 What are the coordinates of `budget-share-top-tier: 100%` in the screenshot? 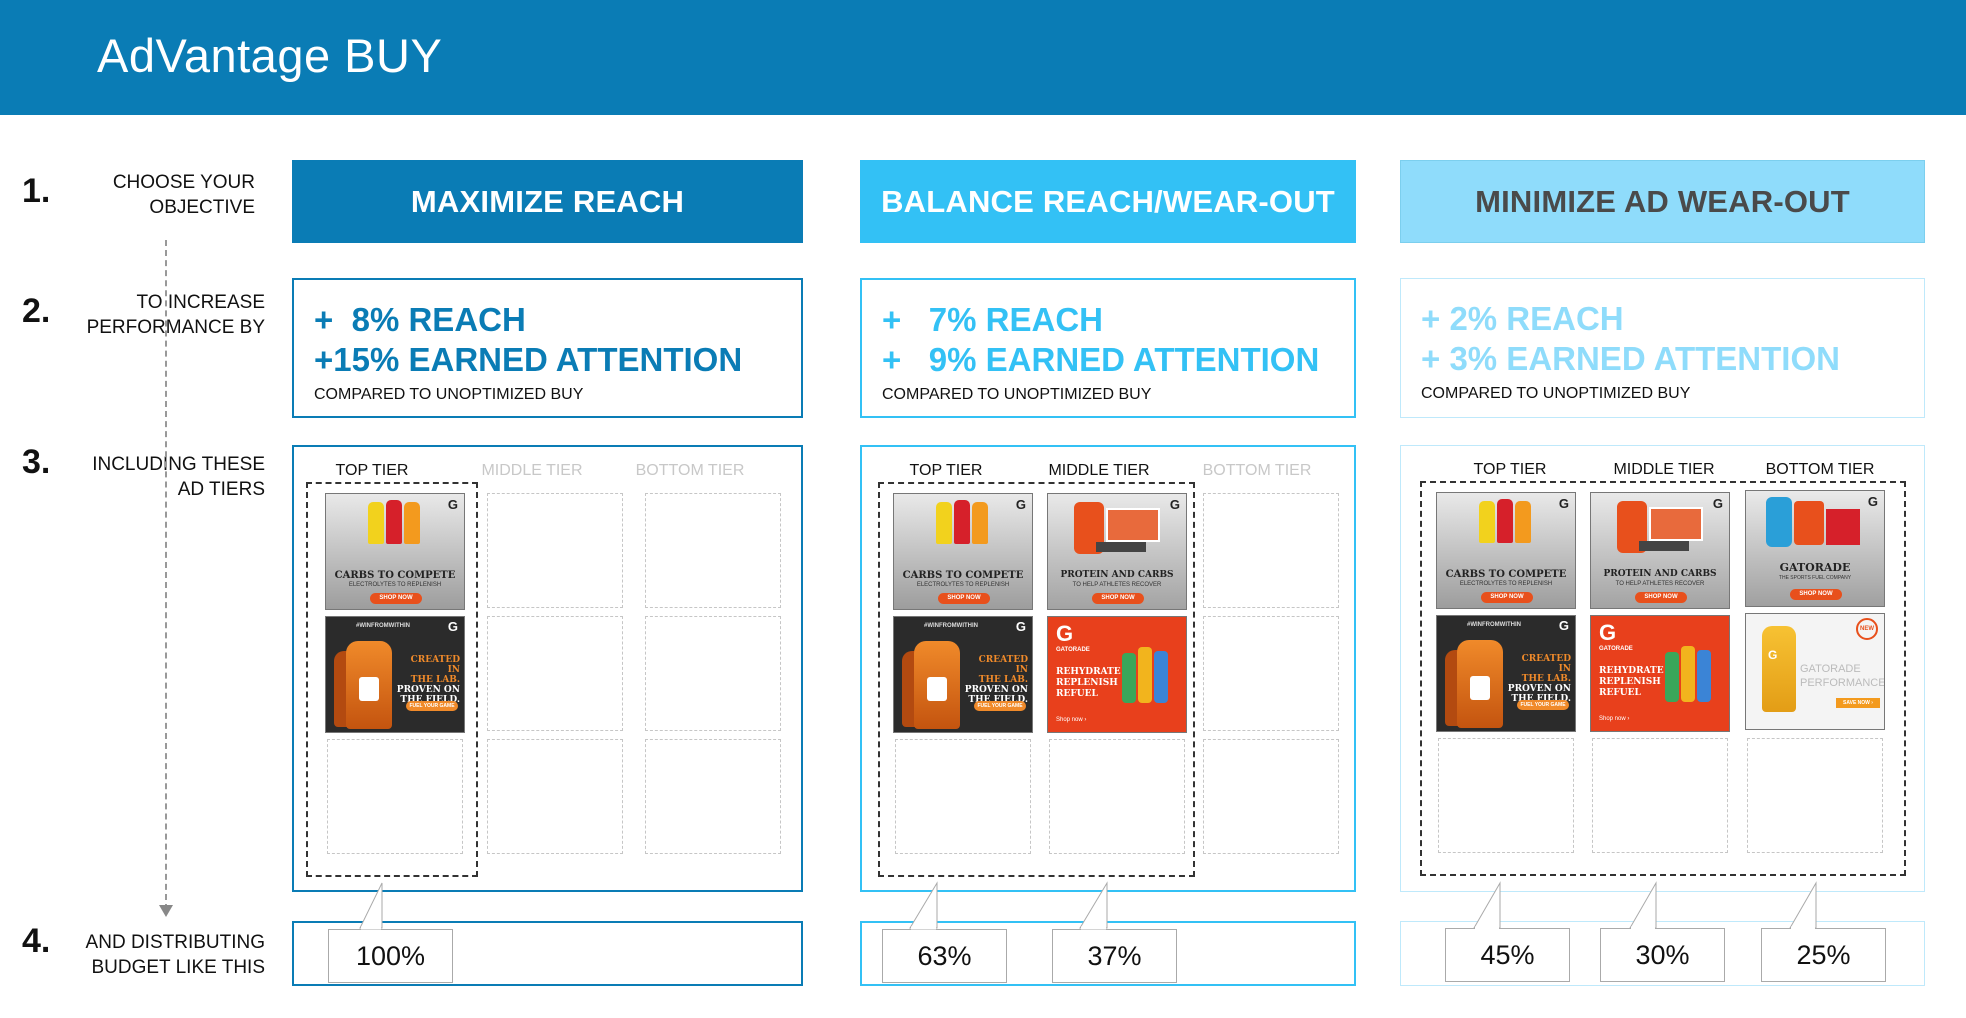 It's located at (390, 956).